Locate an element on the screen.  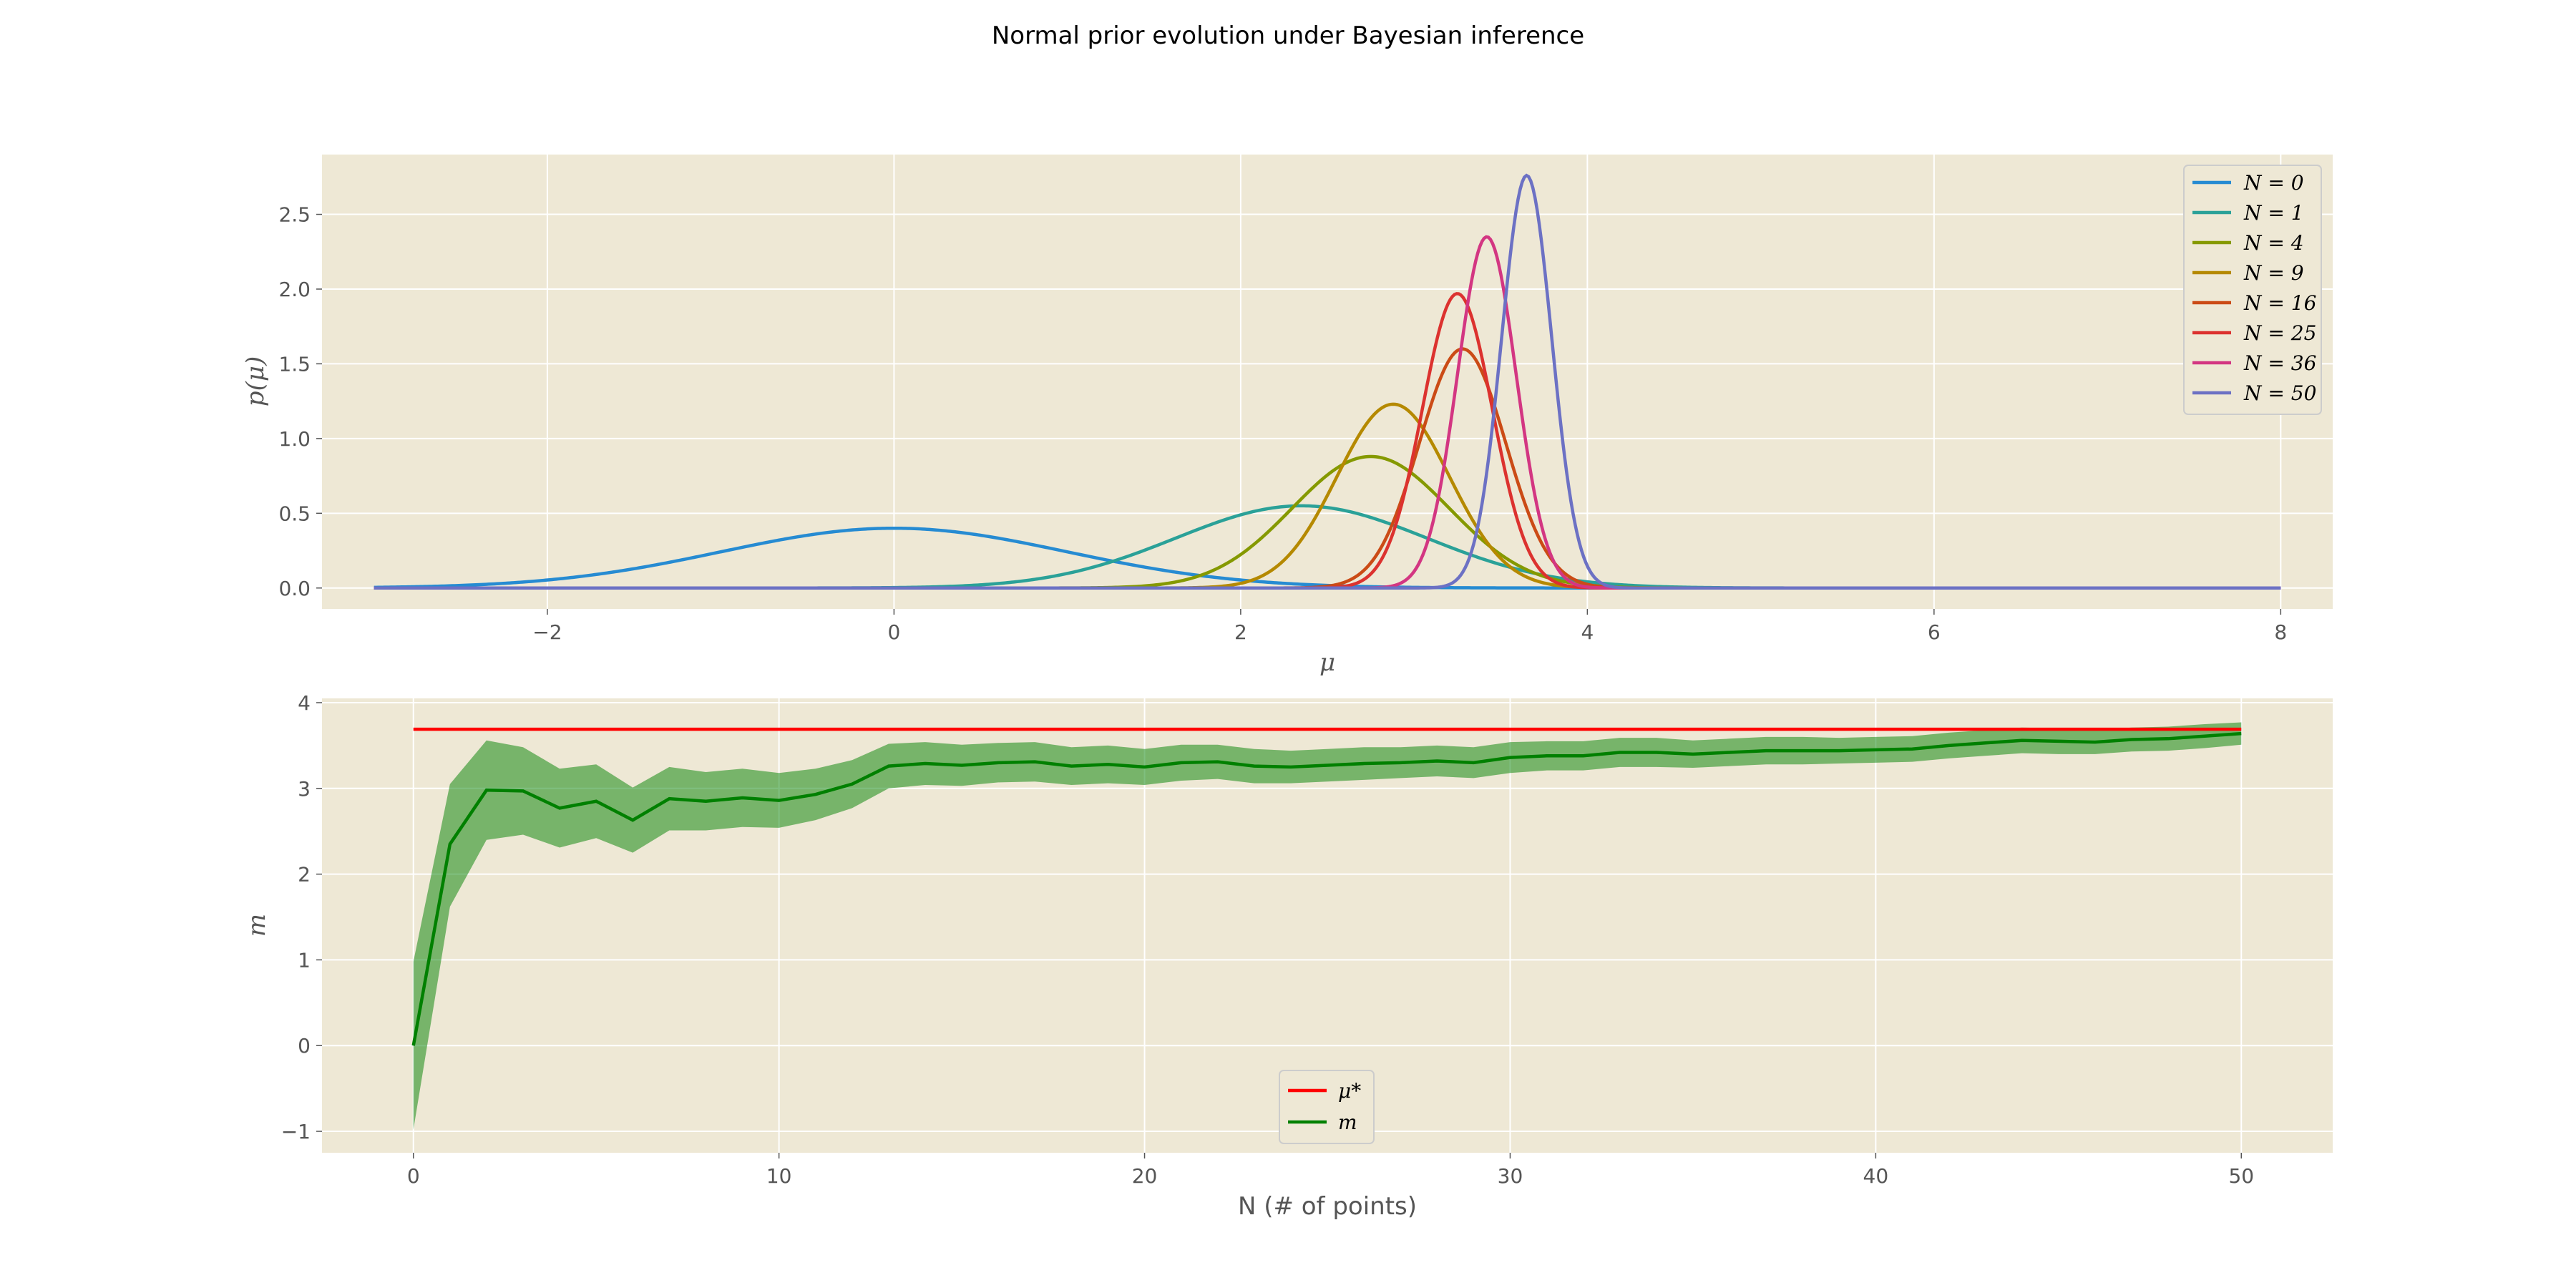
x-tick-label: 10 is located at coordinates (779, 1176).